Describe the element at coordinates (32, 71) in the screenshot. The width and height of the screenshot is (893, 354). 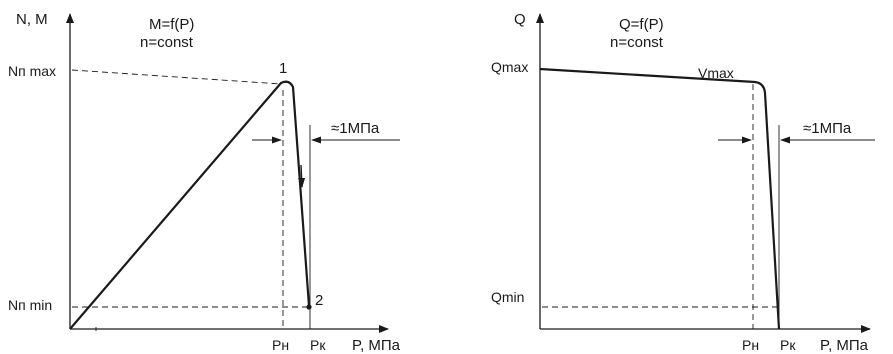
I see `left-nmax-label: Nп max` at that location.